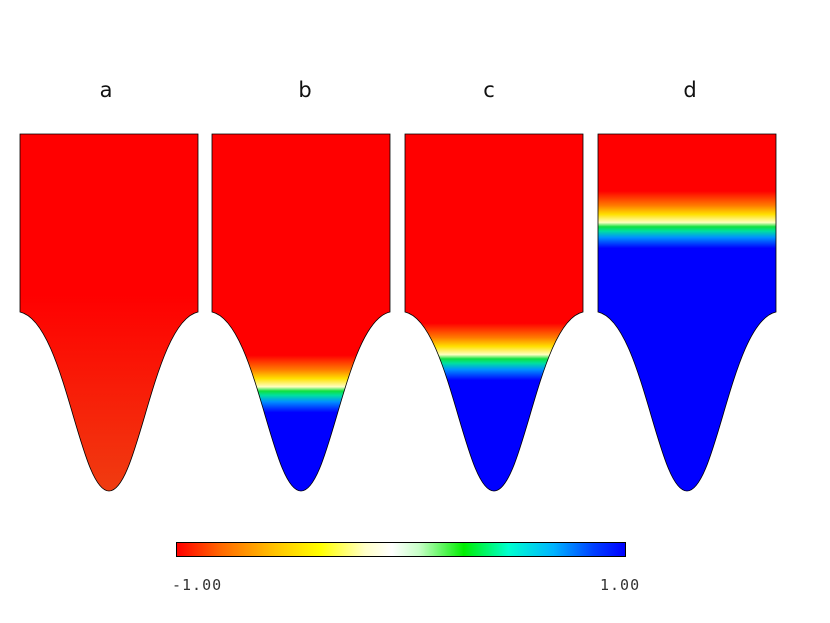  What do you see at coordinates (305, 90) in the screenshot?
I see `panel-label-b: b` at bounding box center [305, 90].